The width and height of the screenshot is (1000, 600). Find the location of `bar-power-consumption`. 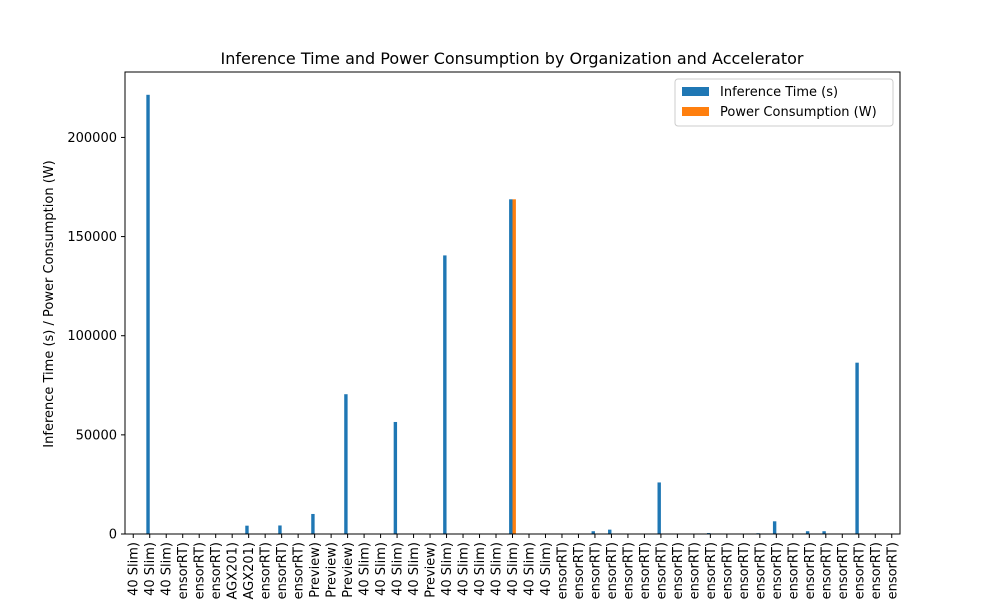

bar-power-consumption is located at coordinates (514, 367).